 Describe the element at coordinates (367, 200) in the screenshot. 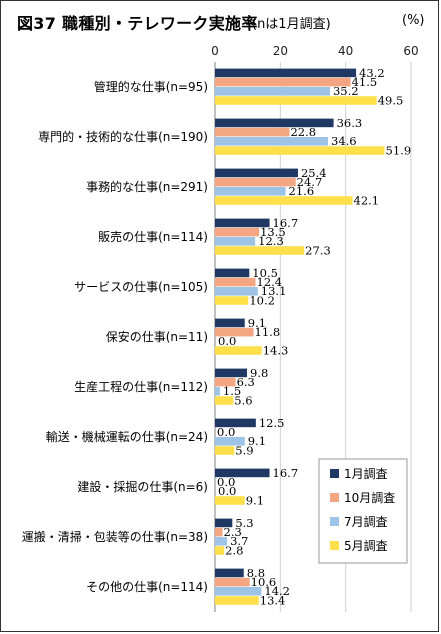

I see `data-label: 42.1` at that location.